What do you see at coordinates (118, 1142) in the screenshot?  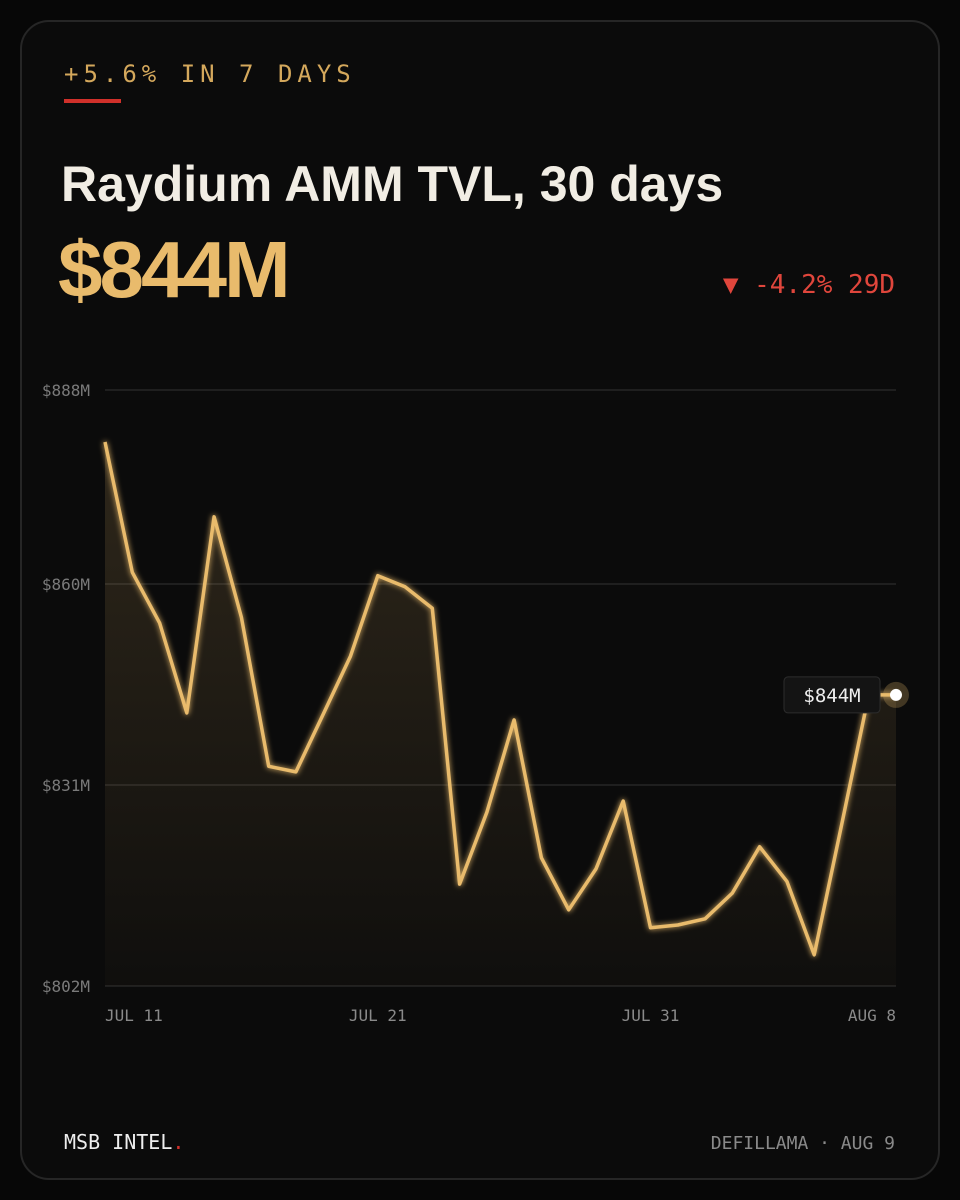 I see `brand: MSB INTEL` at bounding box center [118, 1142].